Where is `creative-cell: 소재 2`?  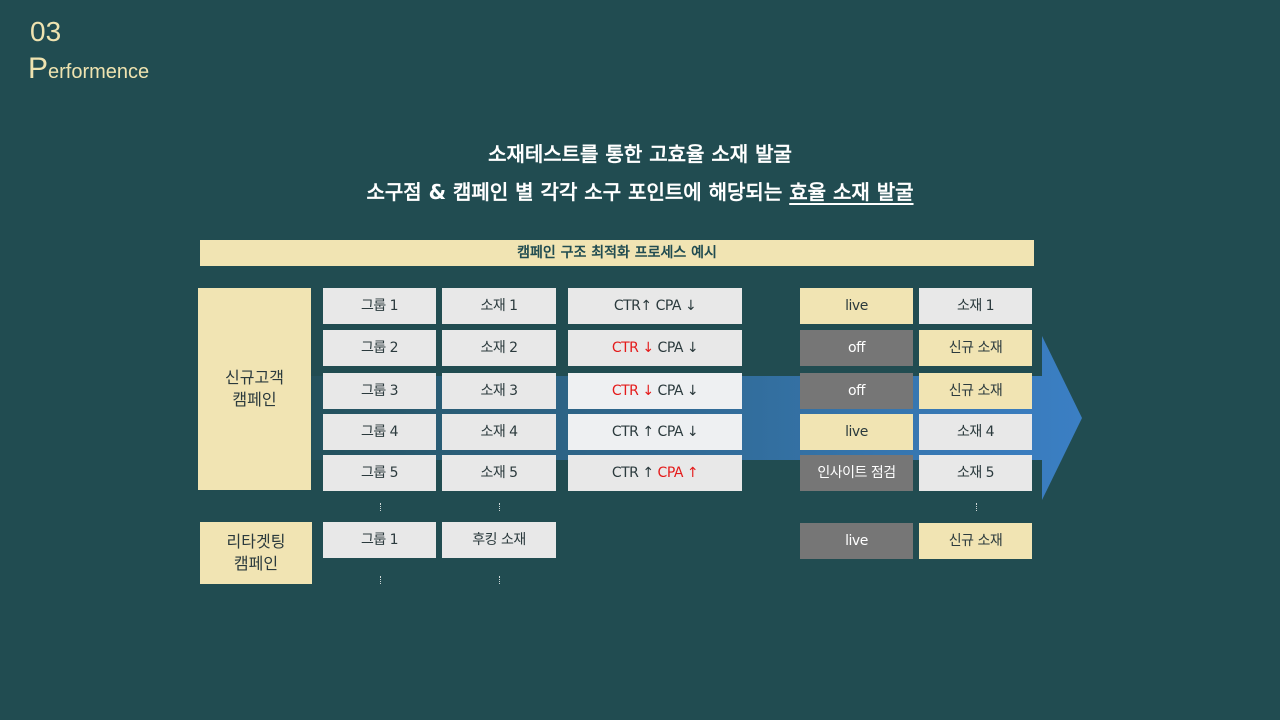 creative-cell: 소재 2 is located at coordinates (499, 348).